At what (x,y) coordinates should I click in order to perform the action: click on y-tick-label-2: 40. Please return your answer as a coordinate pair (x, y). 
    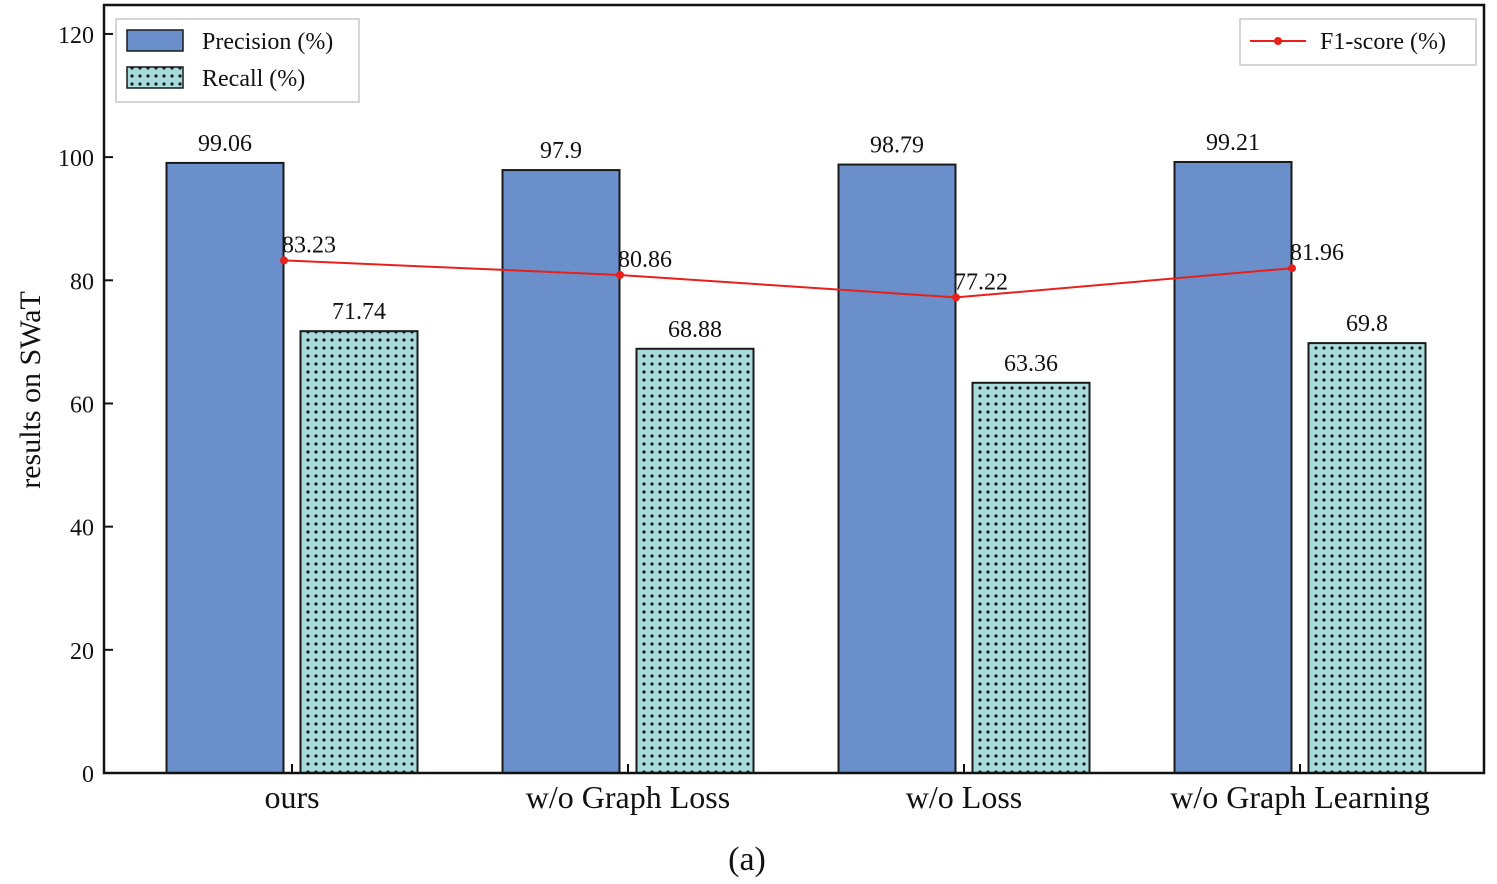
    Looking at the image, I should click on (82, 529).